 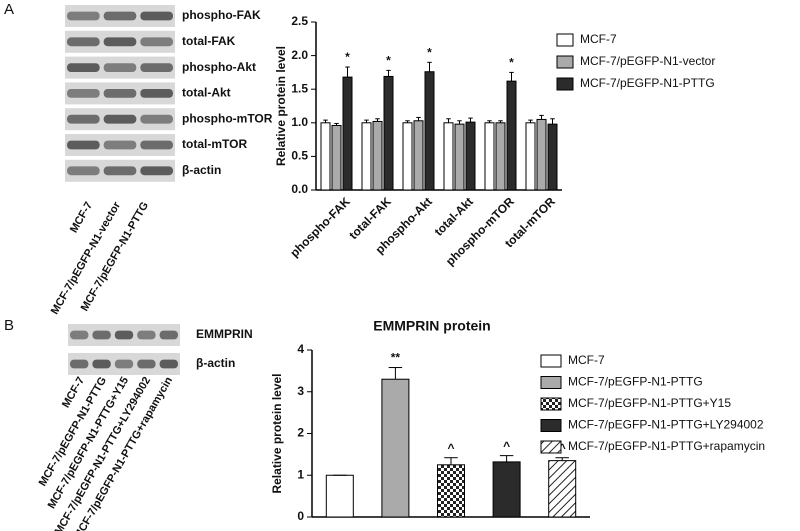 I want to click on band-label: phospho-mTOR, so click(x=227, y=118).